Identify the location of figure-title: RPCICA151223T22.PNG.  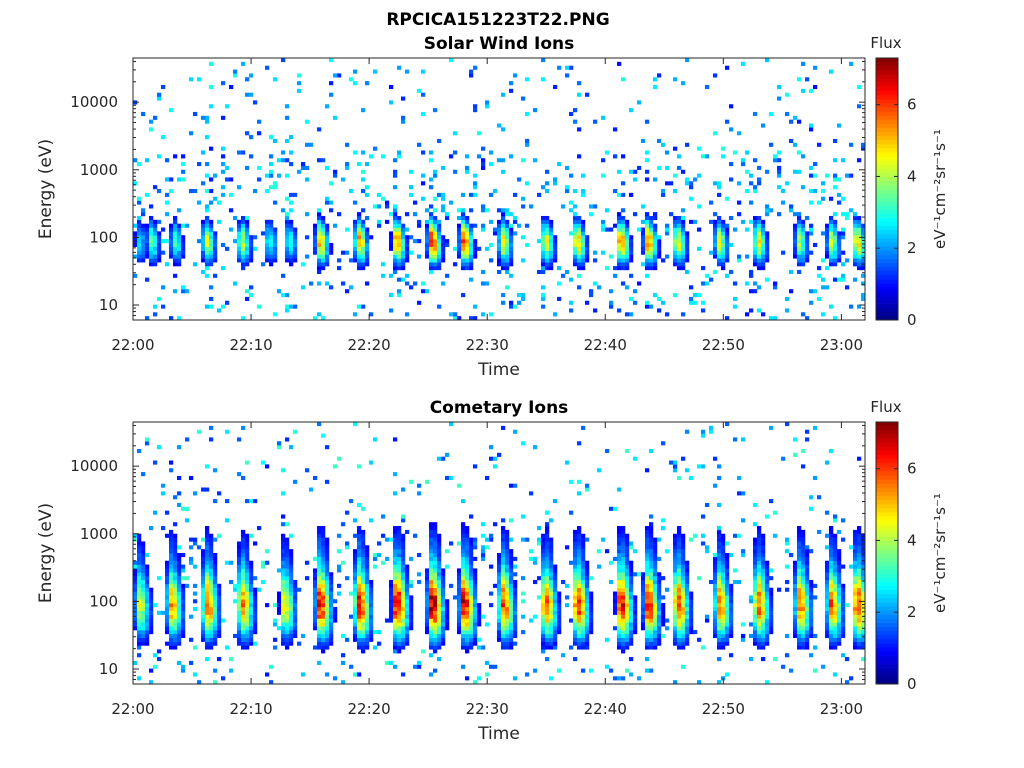
(497, 20).